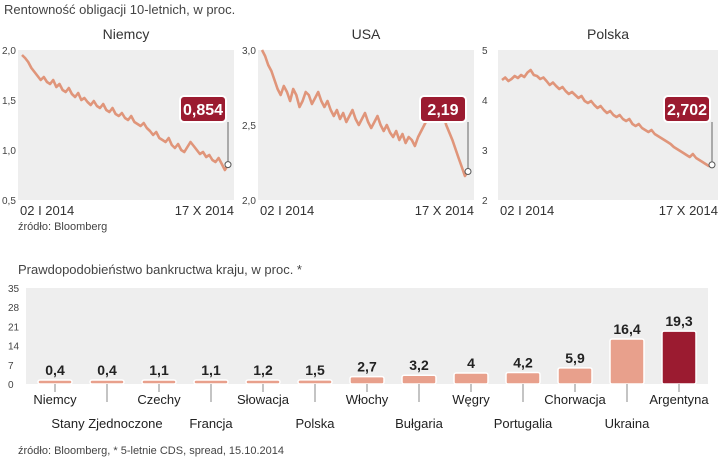 The width and height of the screenshot is (720, 460). I want to click on line-chart-polska: Polska 5 4 3 2 2,702 02 I 2014 17 X 2014, so click(600, 122).